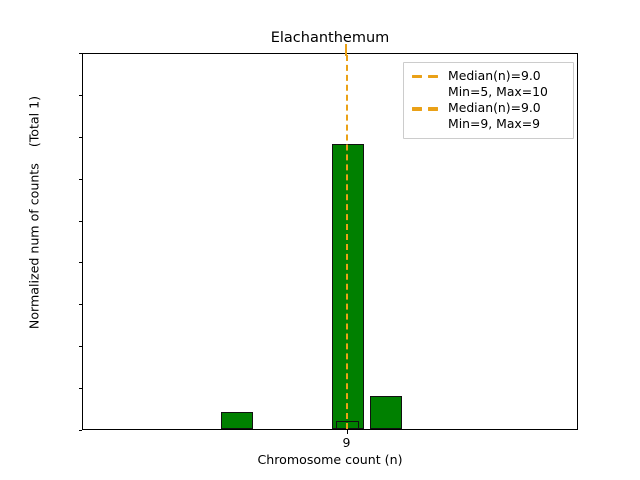  I want to click on x-axis-label: Chromosome count (n), so click(330, 459).